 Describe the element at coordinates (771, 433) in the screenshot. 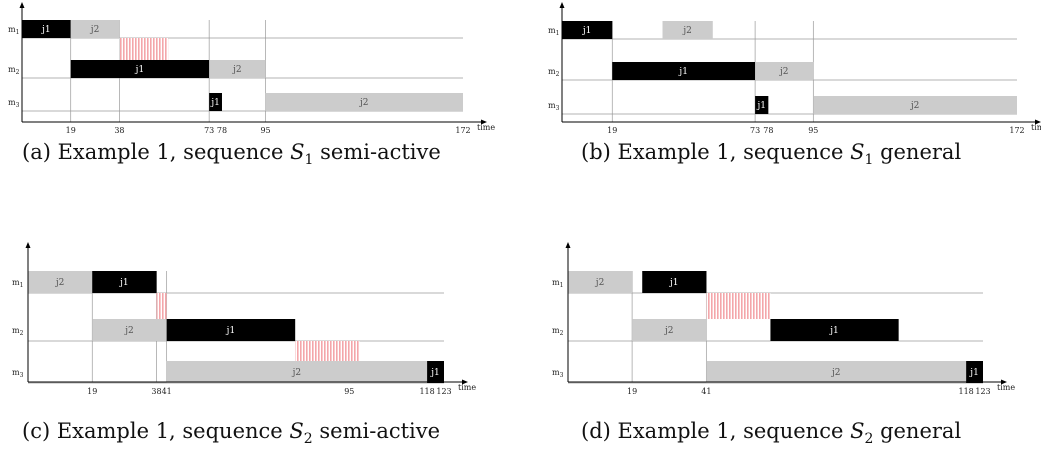

I see `caption-d: (d) Example 1, sequence S2 general` at that location.